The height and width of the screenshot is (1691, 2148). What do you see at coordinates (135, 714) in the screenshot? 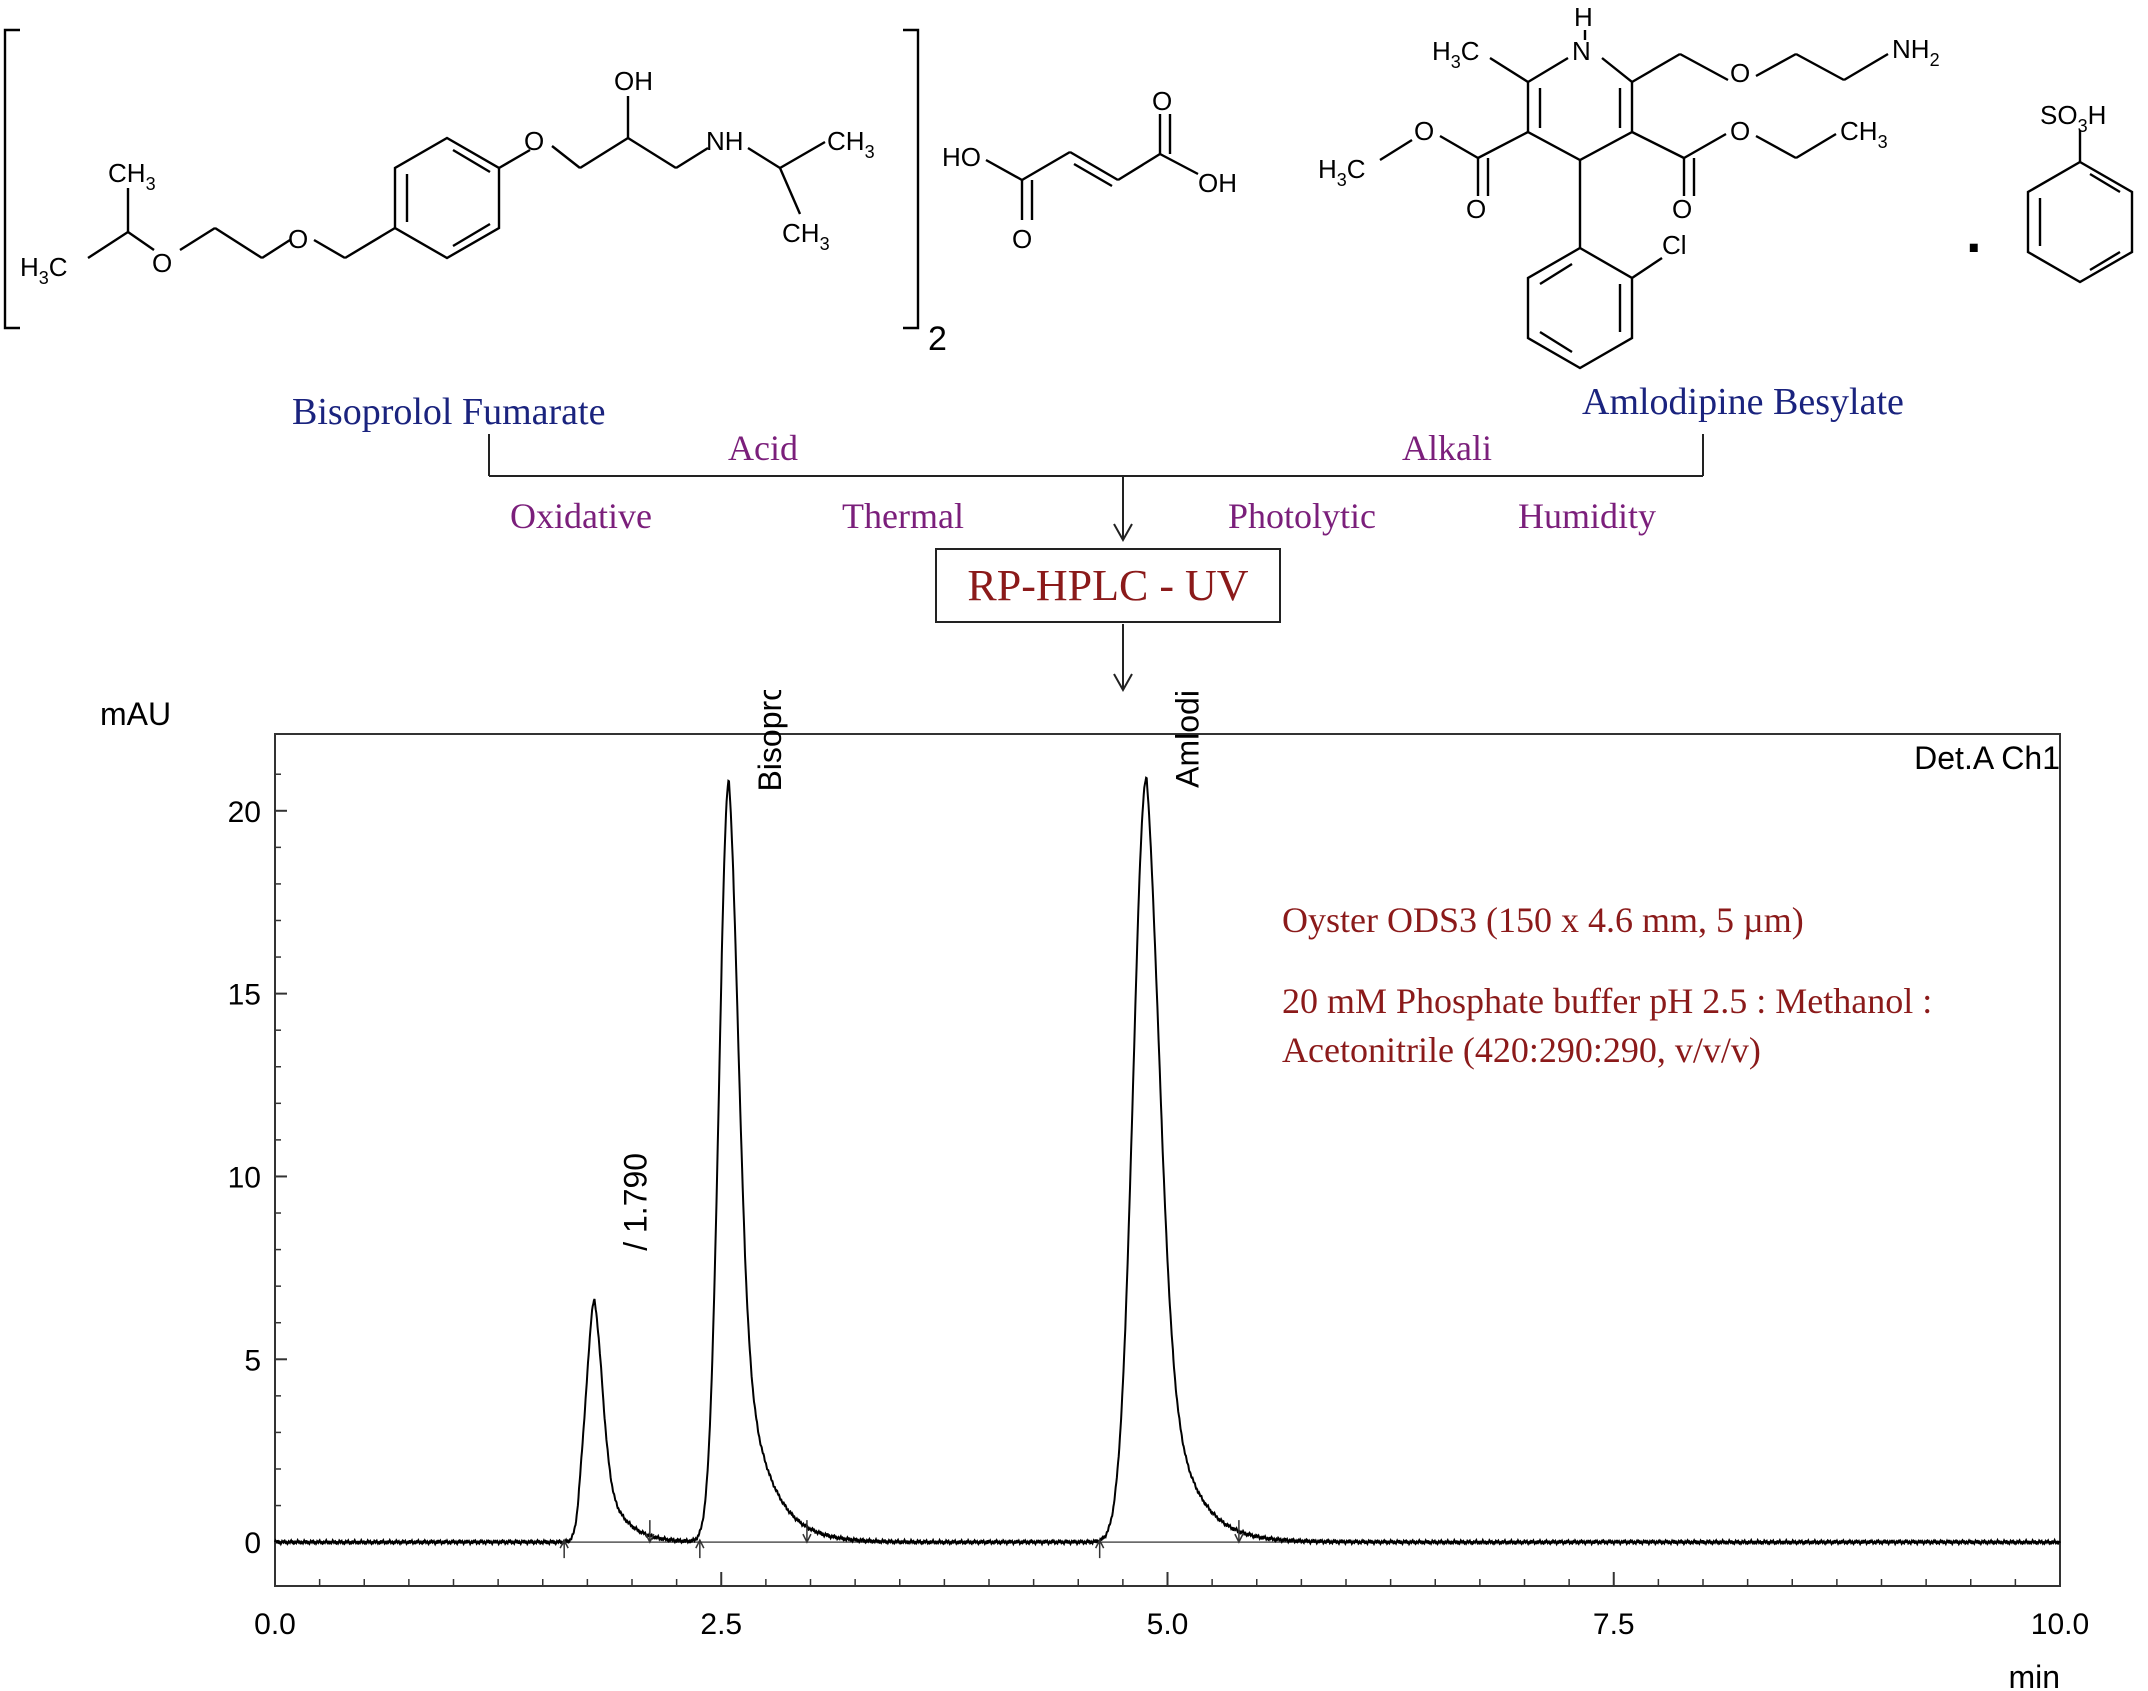
I see `y-axis-label: mAU` at bounding box center [135, 714].